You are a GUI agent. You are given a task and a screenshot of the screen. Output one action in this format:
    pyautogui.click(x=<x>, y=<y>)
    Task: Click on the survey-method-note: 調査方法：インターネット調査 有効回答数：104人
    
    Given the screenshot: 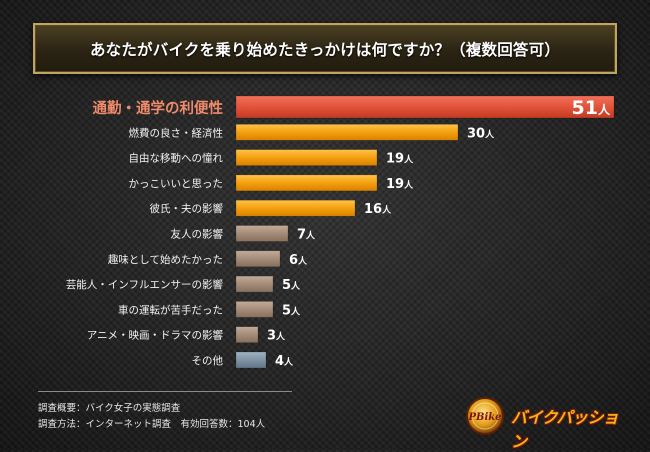 What is the action you would take?
    pyautogui.click(x=152, y=424)
    